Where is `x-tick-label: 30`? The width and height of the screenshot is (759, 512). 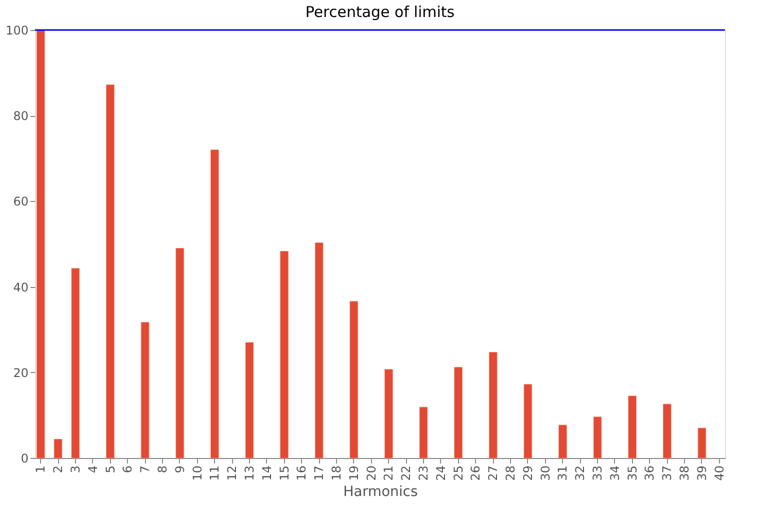
x-tick-label: 30 is located at coordinates (545, 473).